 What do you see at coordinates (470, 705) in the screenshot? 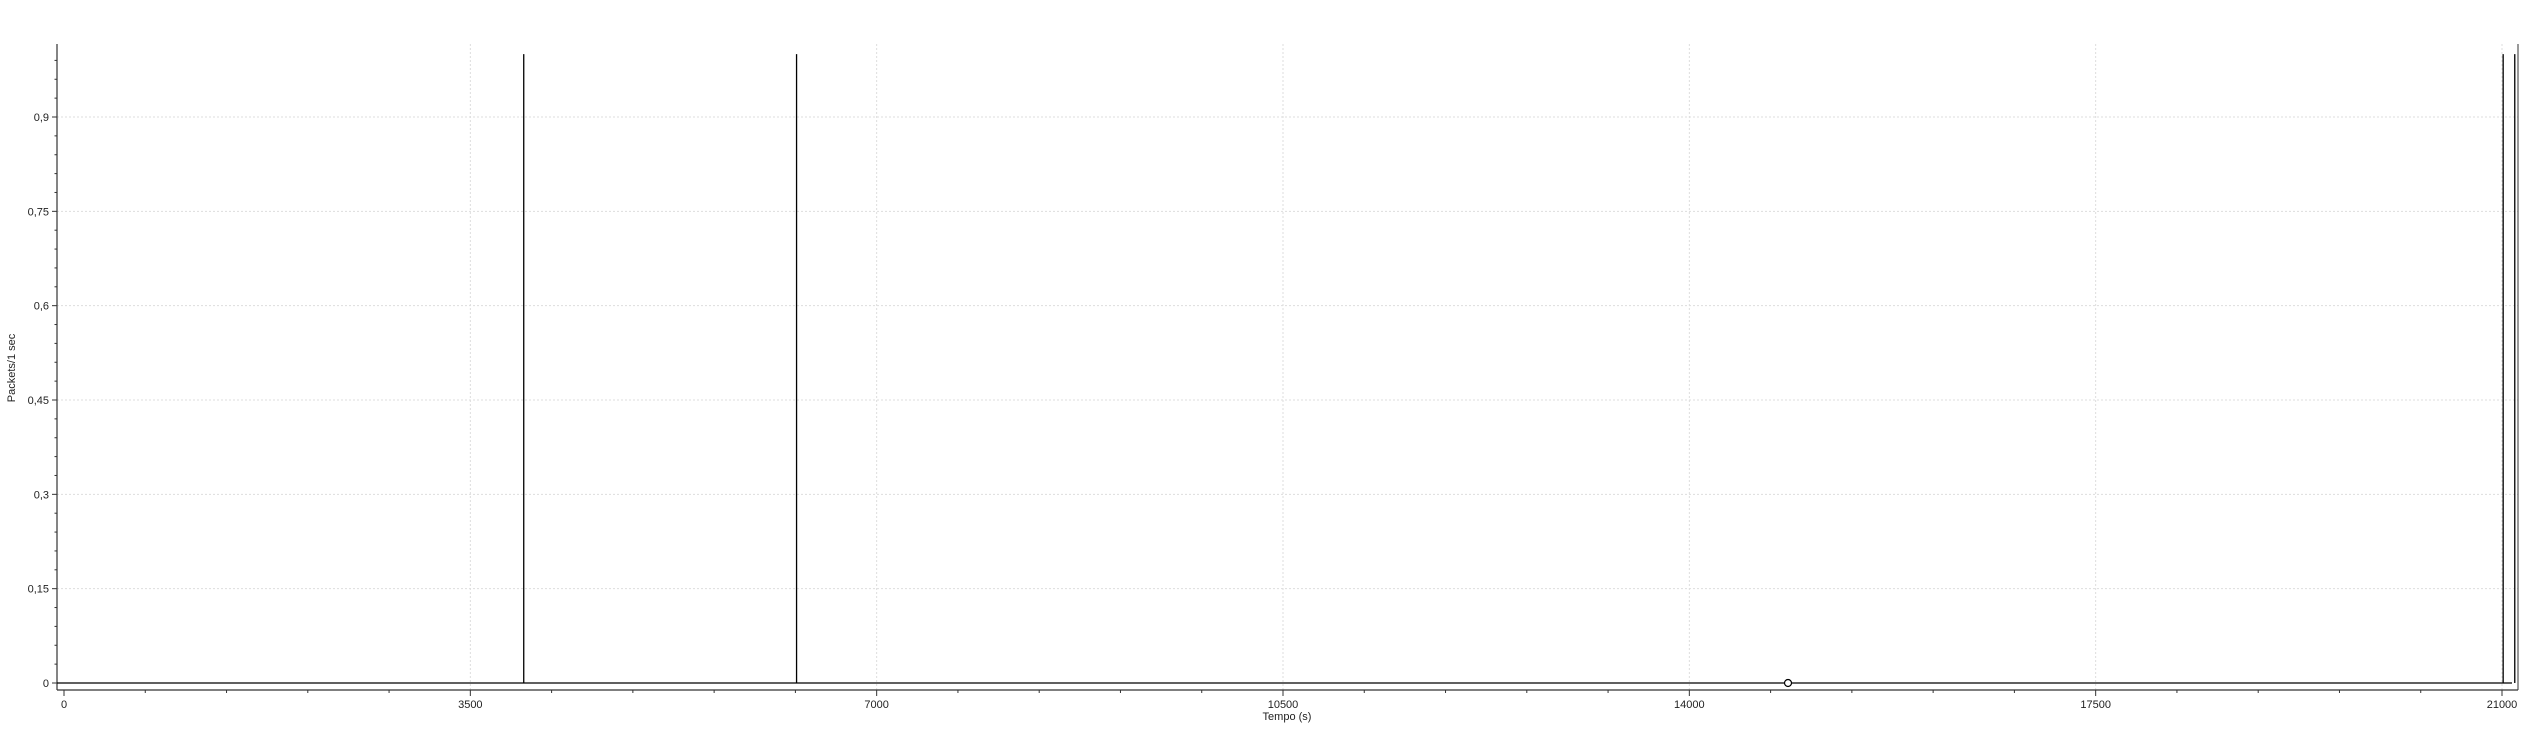
I see `x-tick-label: 3500` at bounding box center [470, 705].